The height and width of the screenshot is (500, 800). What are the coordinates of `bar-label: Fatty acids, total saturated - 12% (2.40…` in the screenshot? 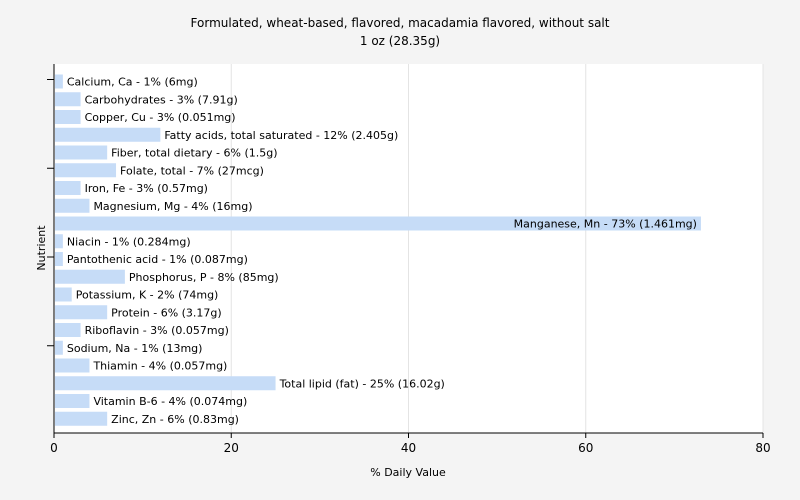 It's located at (281, 135).